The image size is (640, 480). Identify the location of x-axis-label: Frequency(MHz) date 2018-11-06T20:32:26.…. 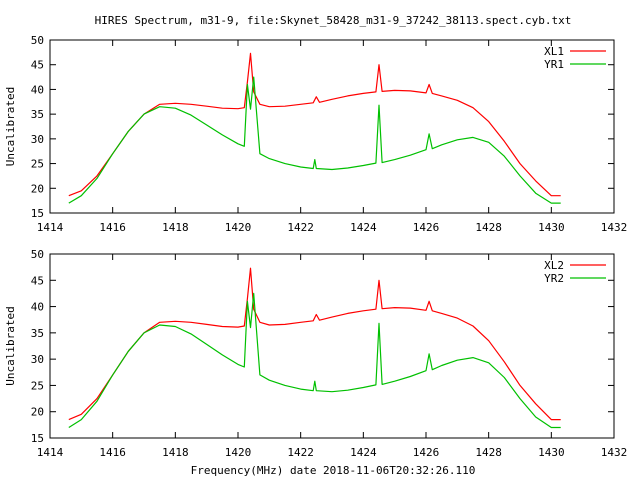
(333, 470).